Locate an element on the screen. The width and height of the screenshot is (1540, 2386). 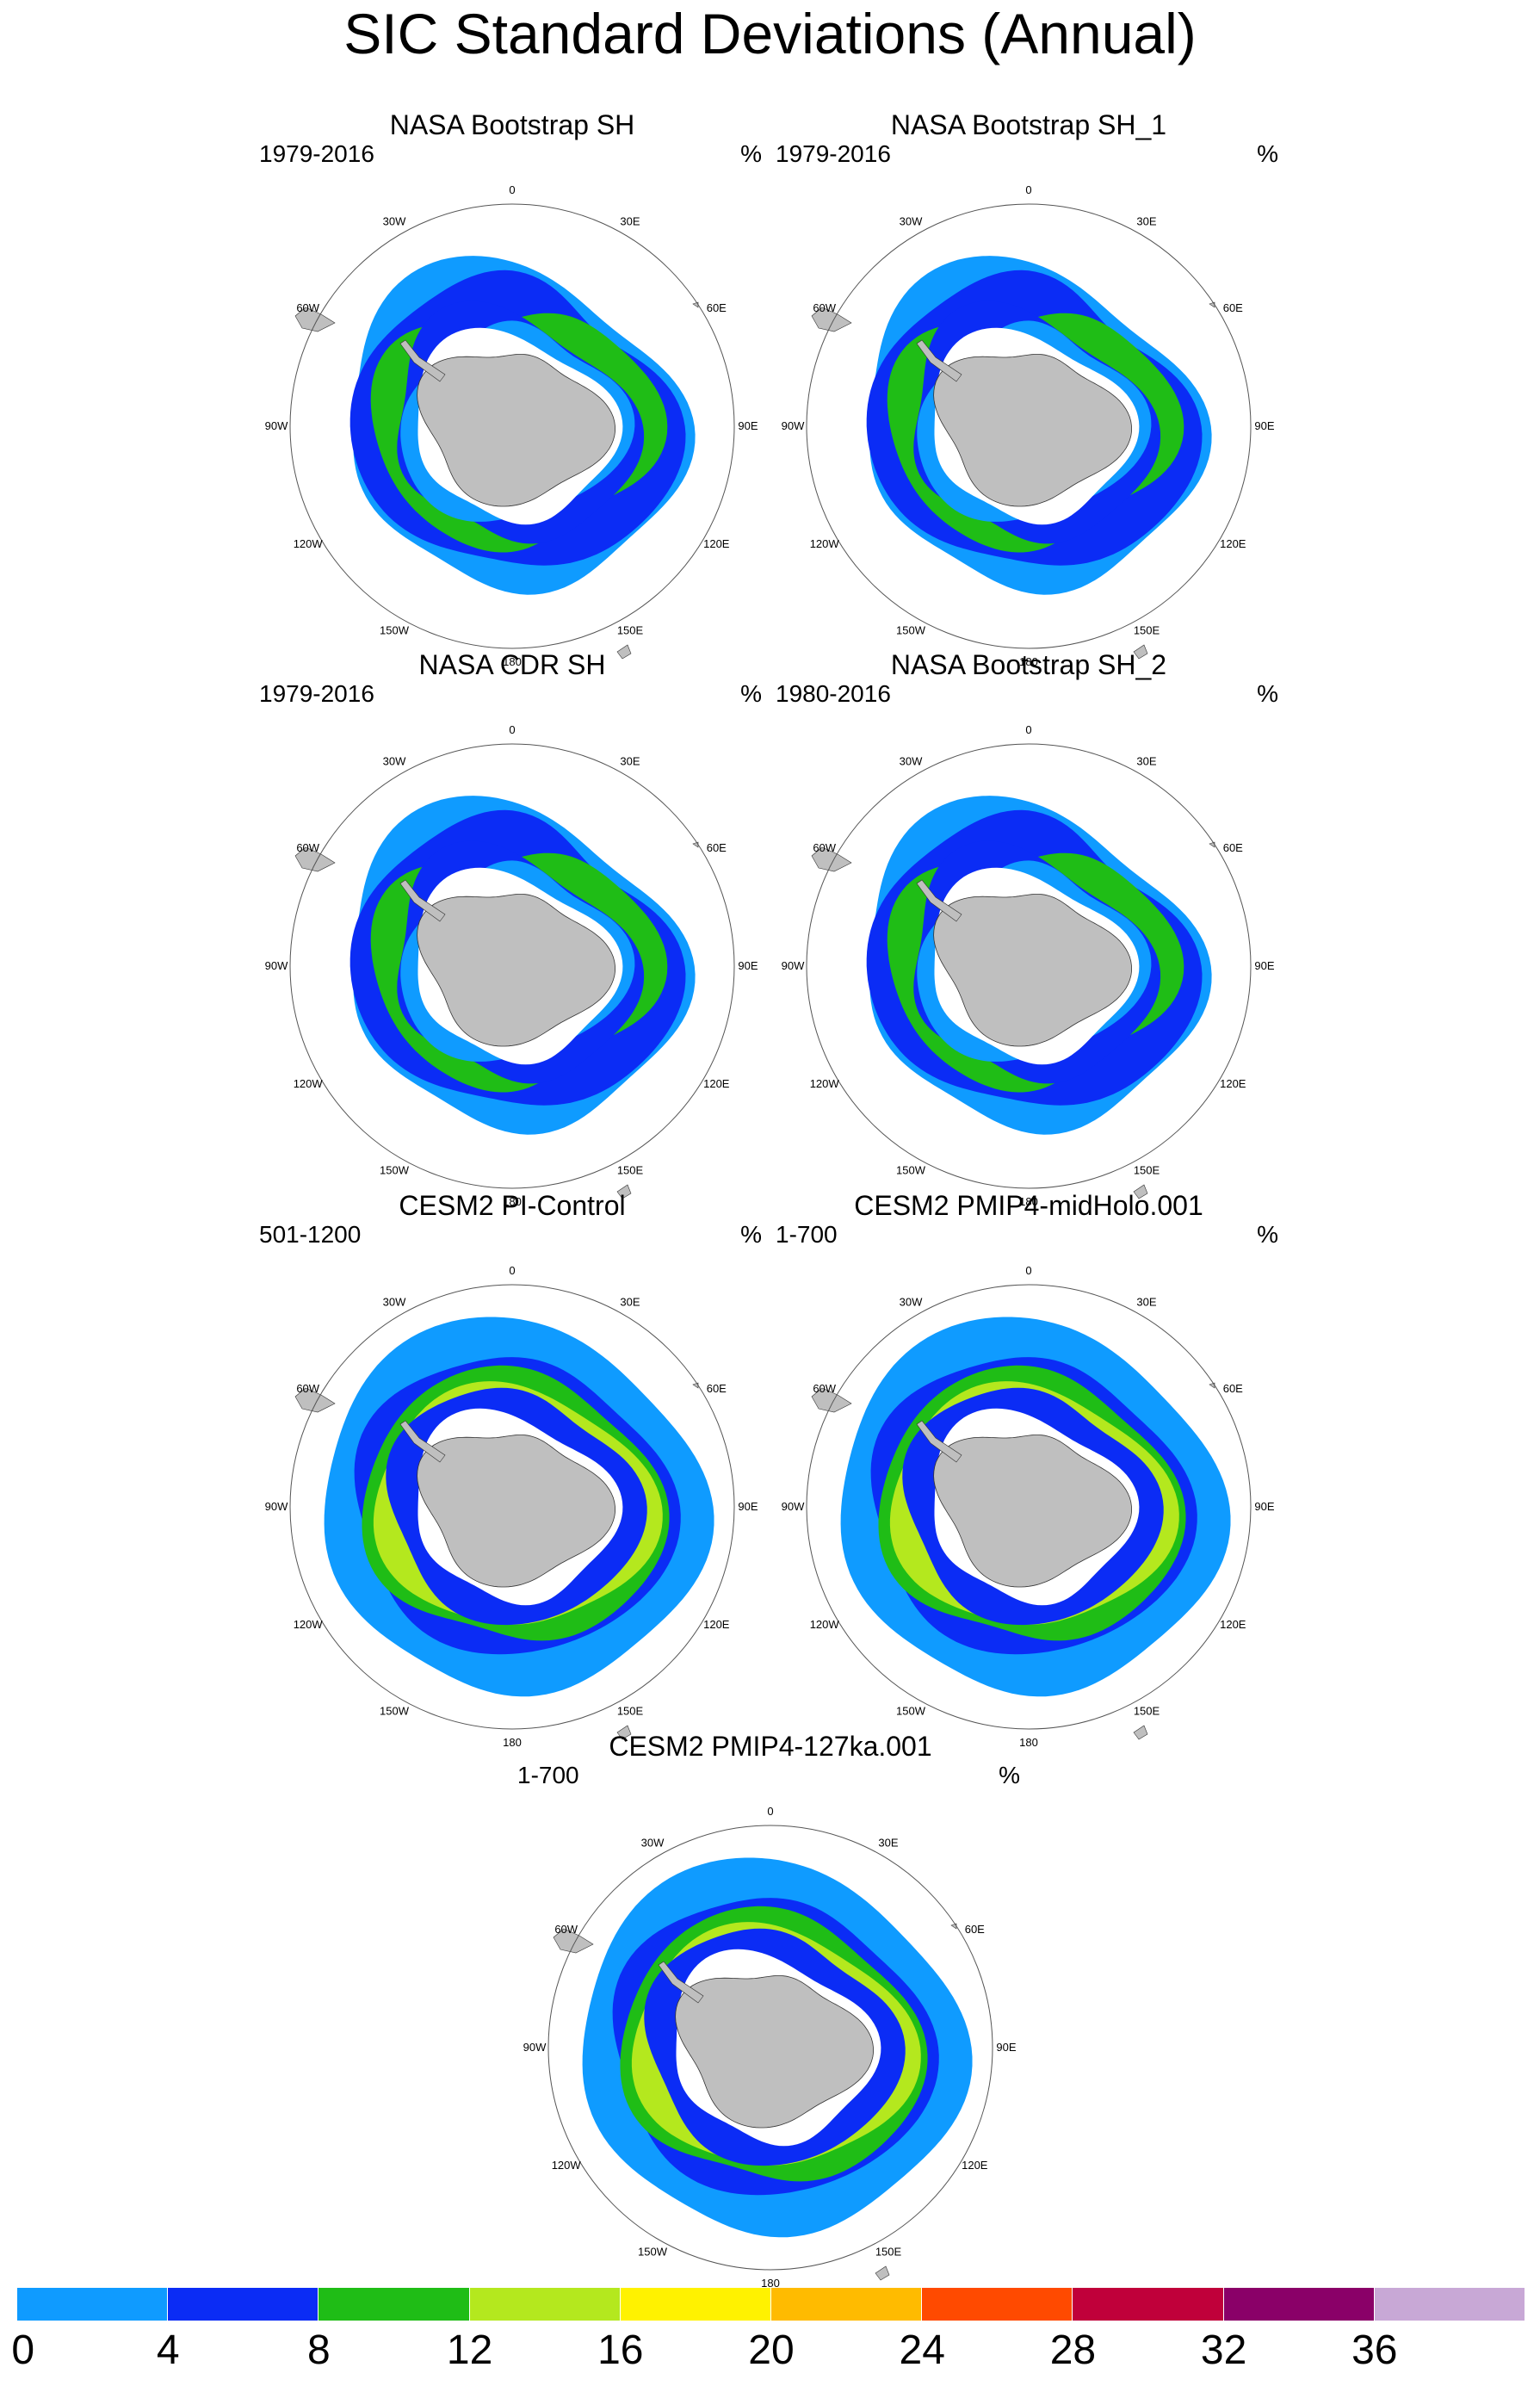
colorbar-tick-label: 4 is located at coordinates (168, 2350).